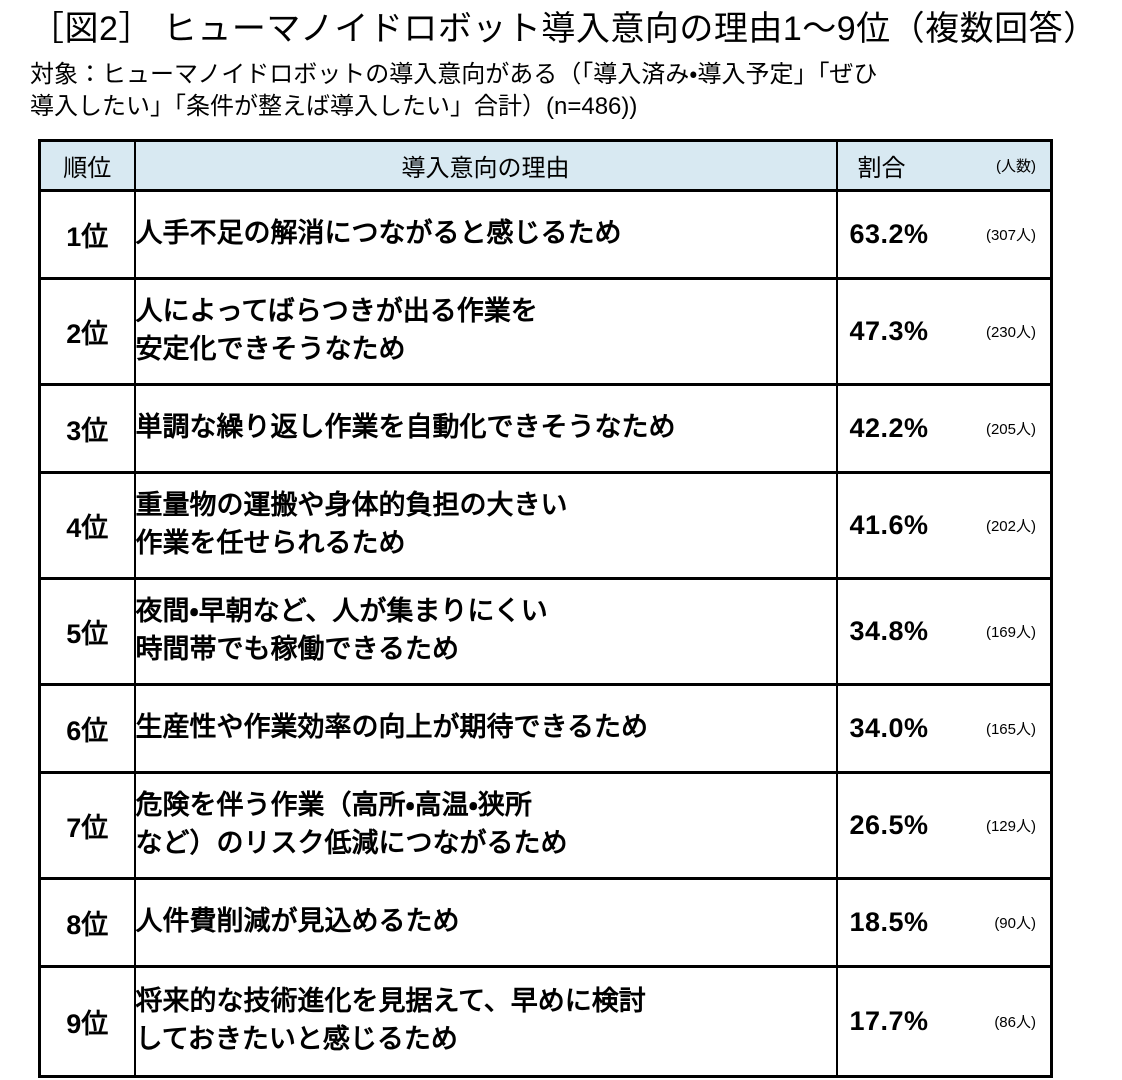 This screenshot has height=1080, width=1122. Describe the element at coordinates (87, 922) in the screenshot. I see `rank-cell: 8位` at that location.